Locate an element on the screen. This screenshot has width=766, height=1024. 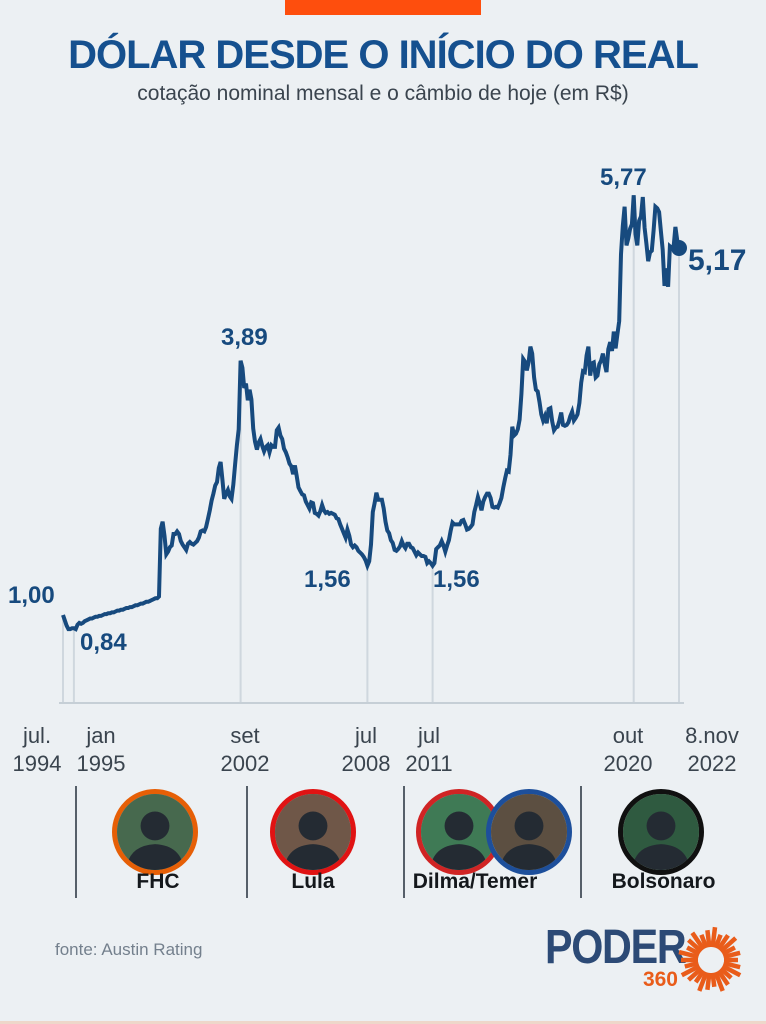
president-photo-lula is located at coordinates (313, 832).